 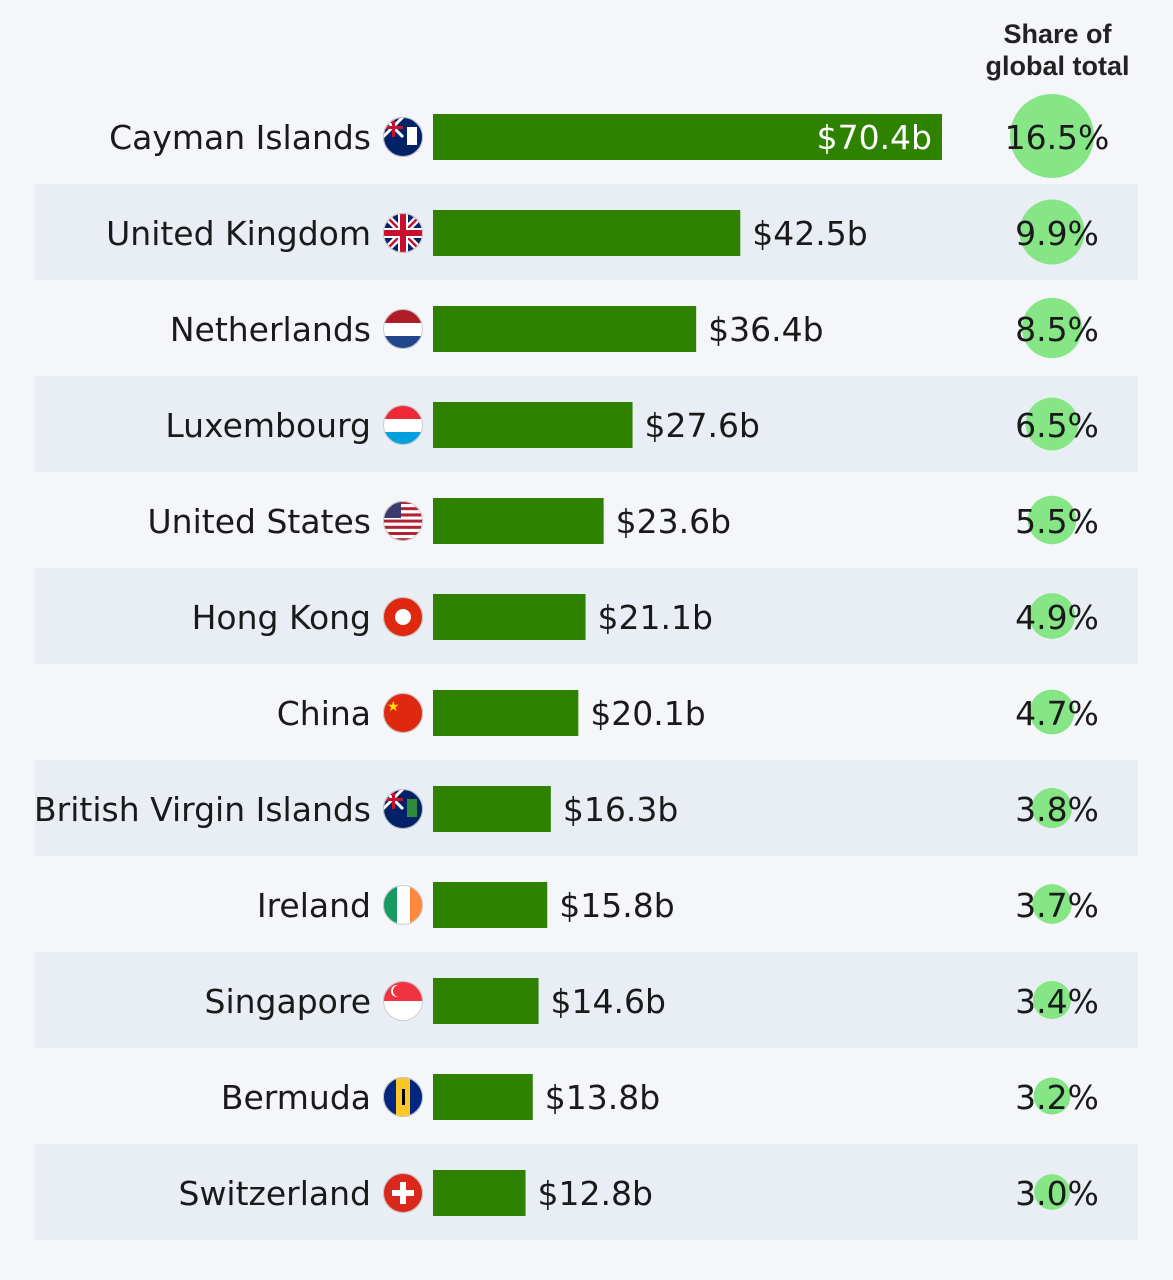 I want to click on chart-row: Bermuda, so click(x=296, y=1097).